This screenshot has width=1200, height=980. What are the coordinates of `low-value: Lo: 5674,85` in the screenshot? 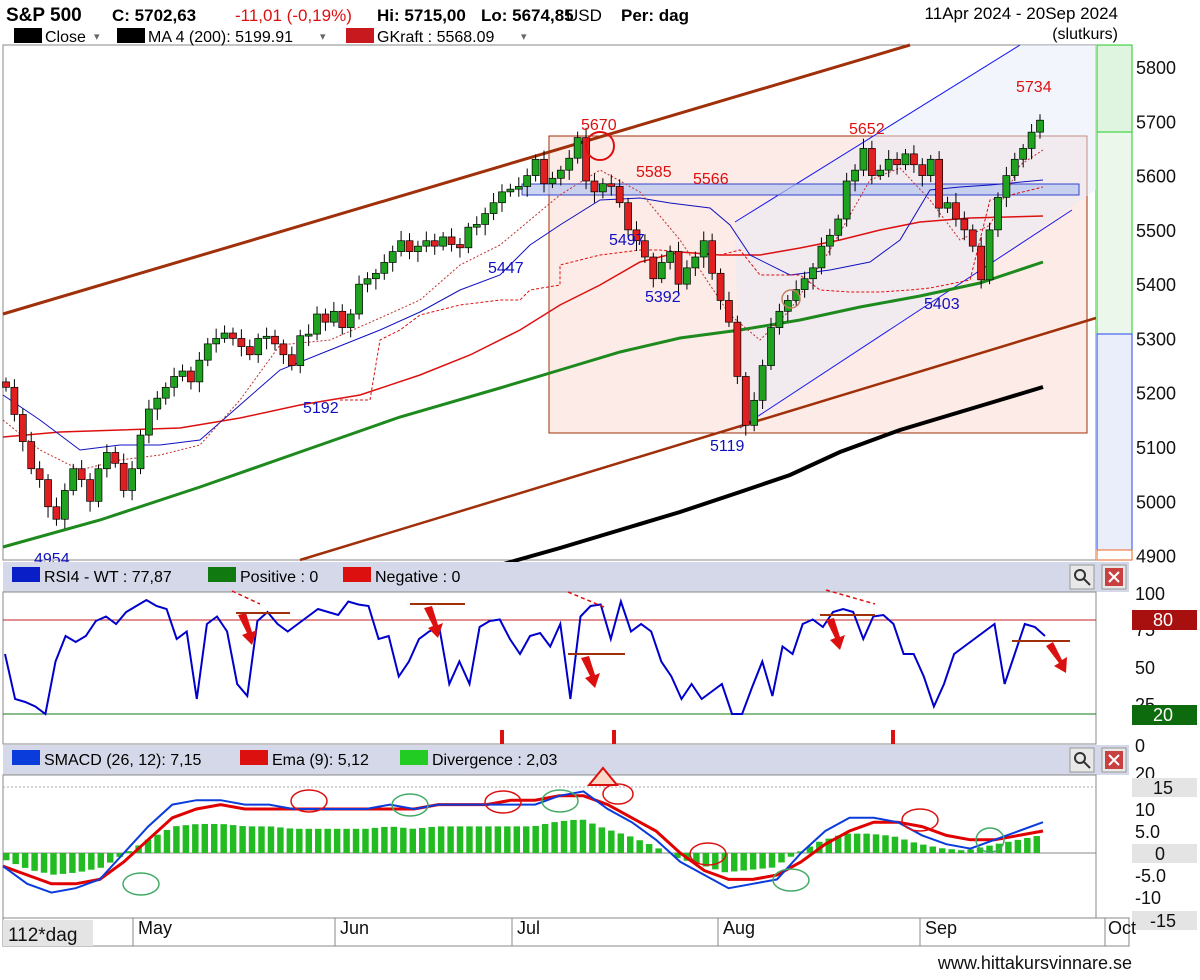 It's located at (527, 15).